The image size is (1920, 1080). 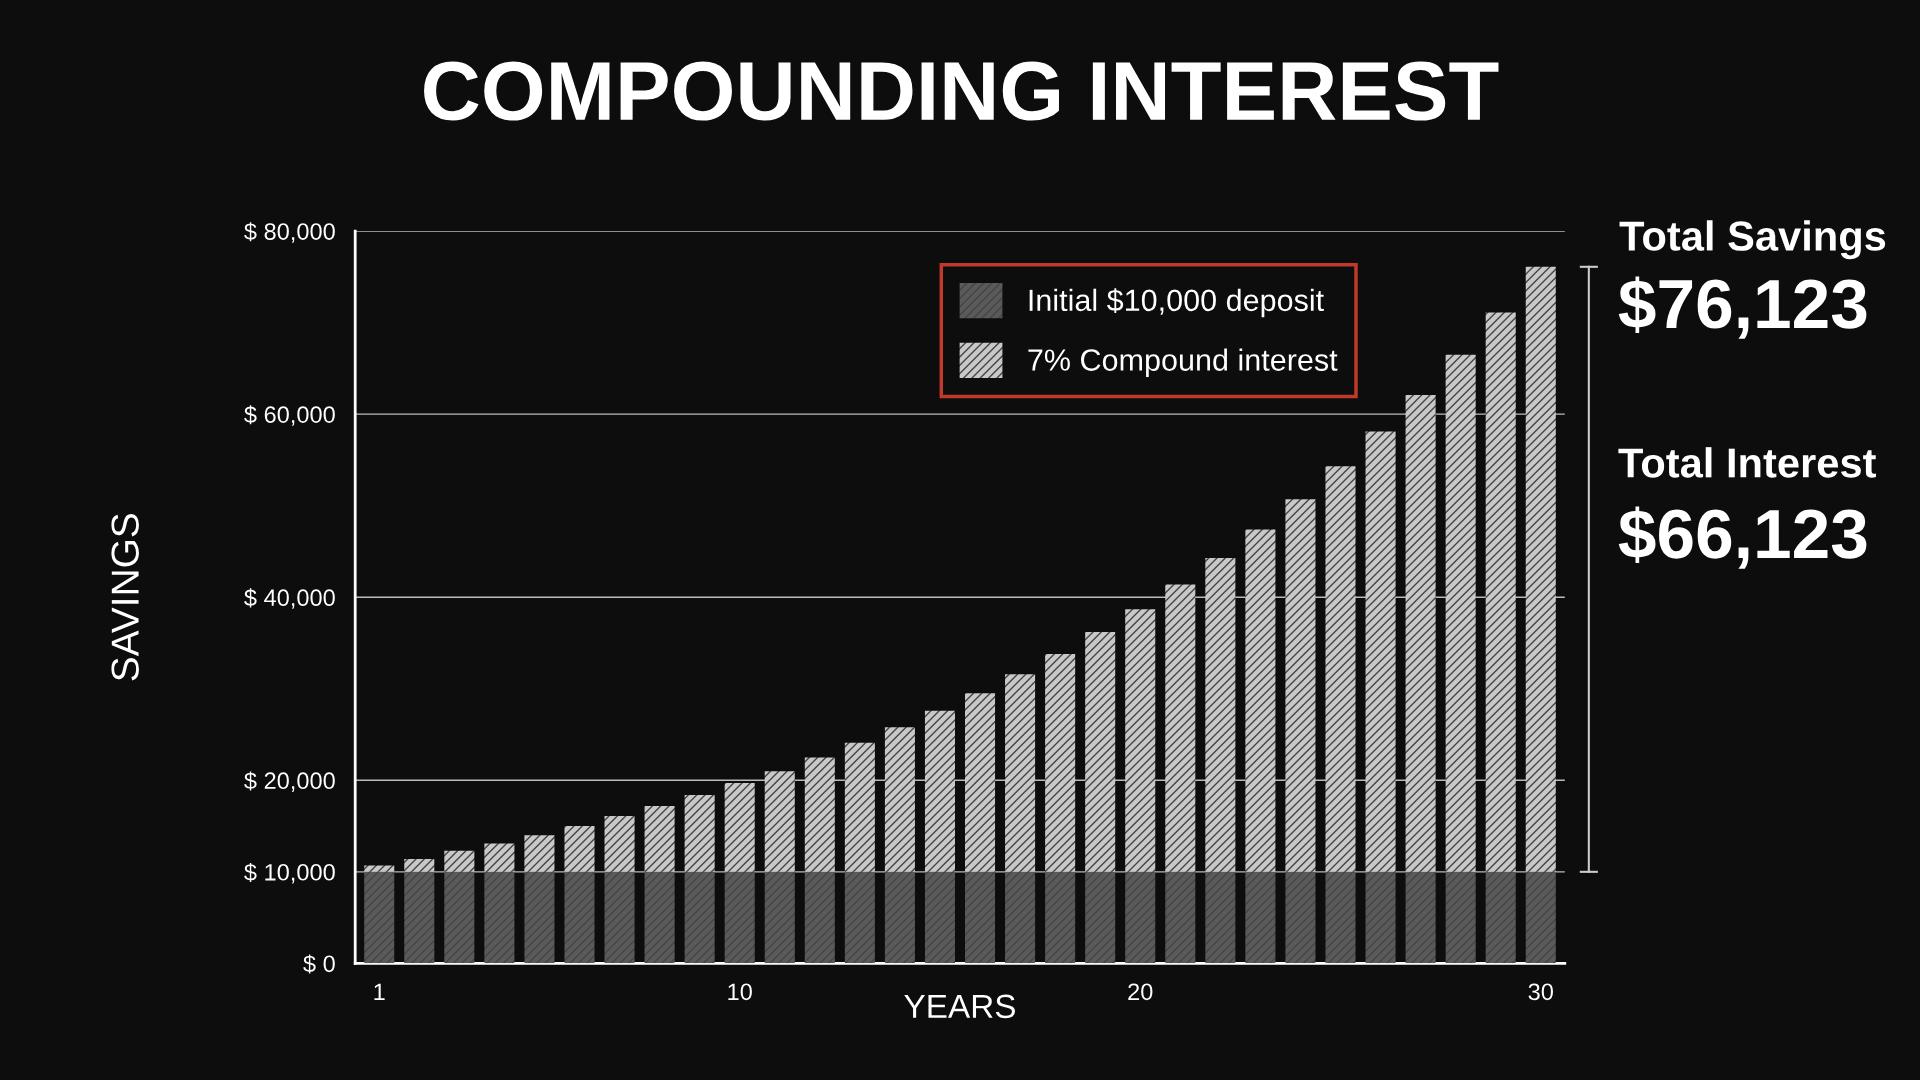 I want to click on legend-label: Initial $10,000 deposit, so click(x=1176, y=303).